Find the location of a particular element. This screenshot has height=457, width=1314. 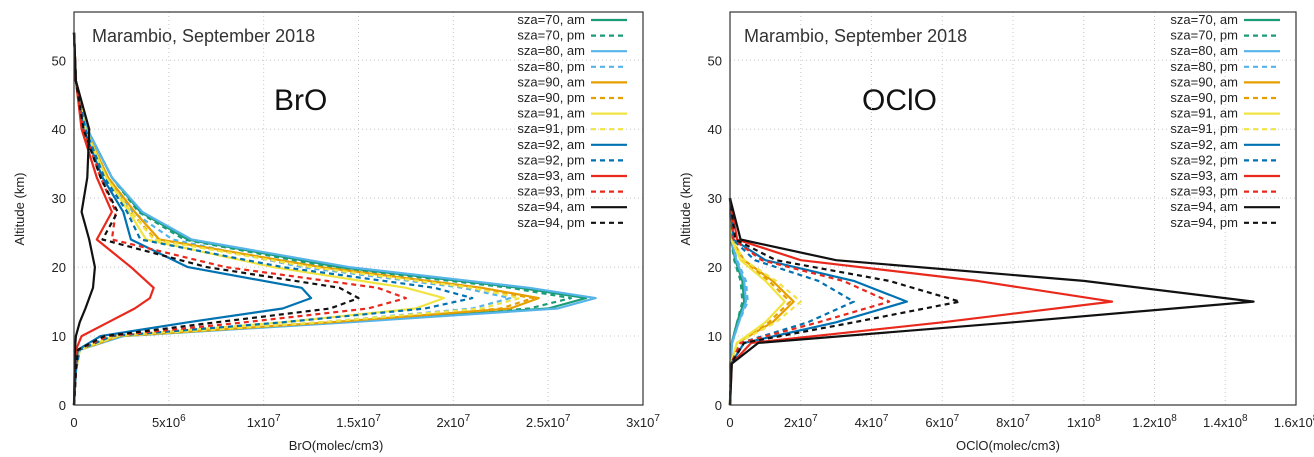

x-tick-label: 1.6x10⁸ is located at coordinates (1294, 421).